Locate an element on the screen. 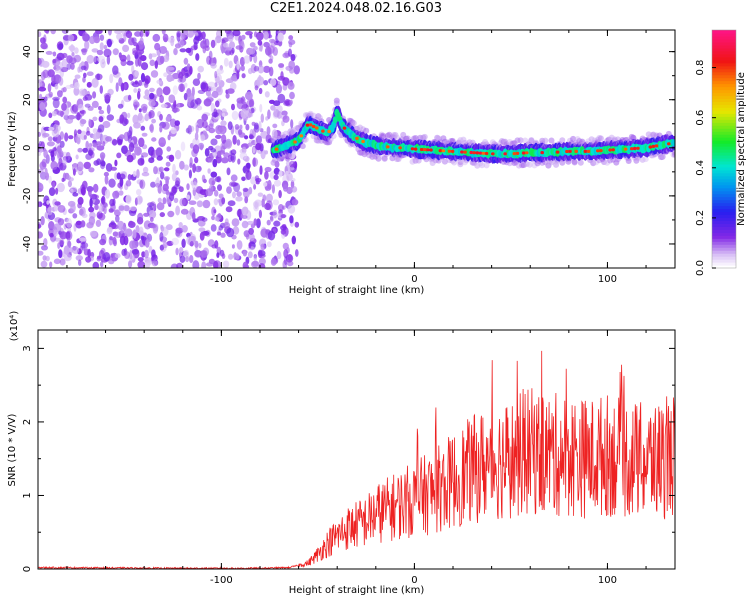  colorbar-tick-label: 0.0 is located at coordinates (700, 268).